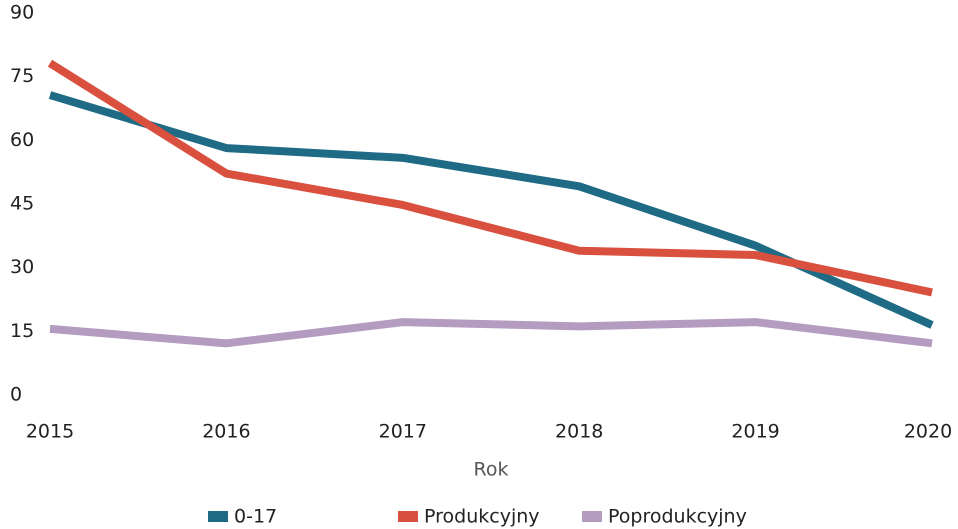 This screenshot has height=529, width=958. What do you see at coordinates (22, 267) in the screenshot?
I see `y-tick-label: 30` at bounding box center [22, 267].